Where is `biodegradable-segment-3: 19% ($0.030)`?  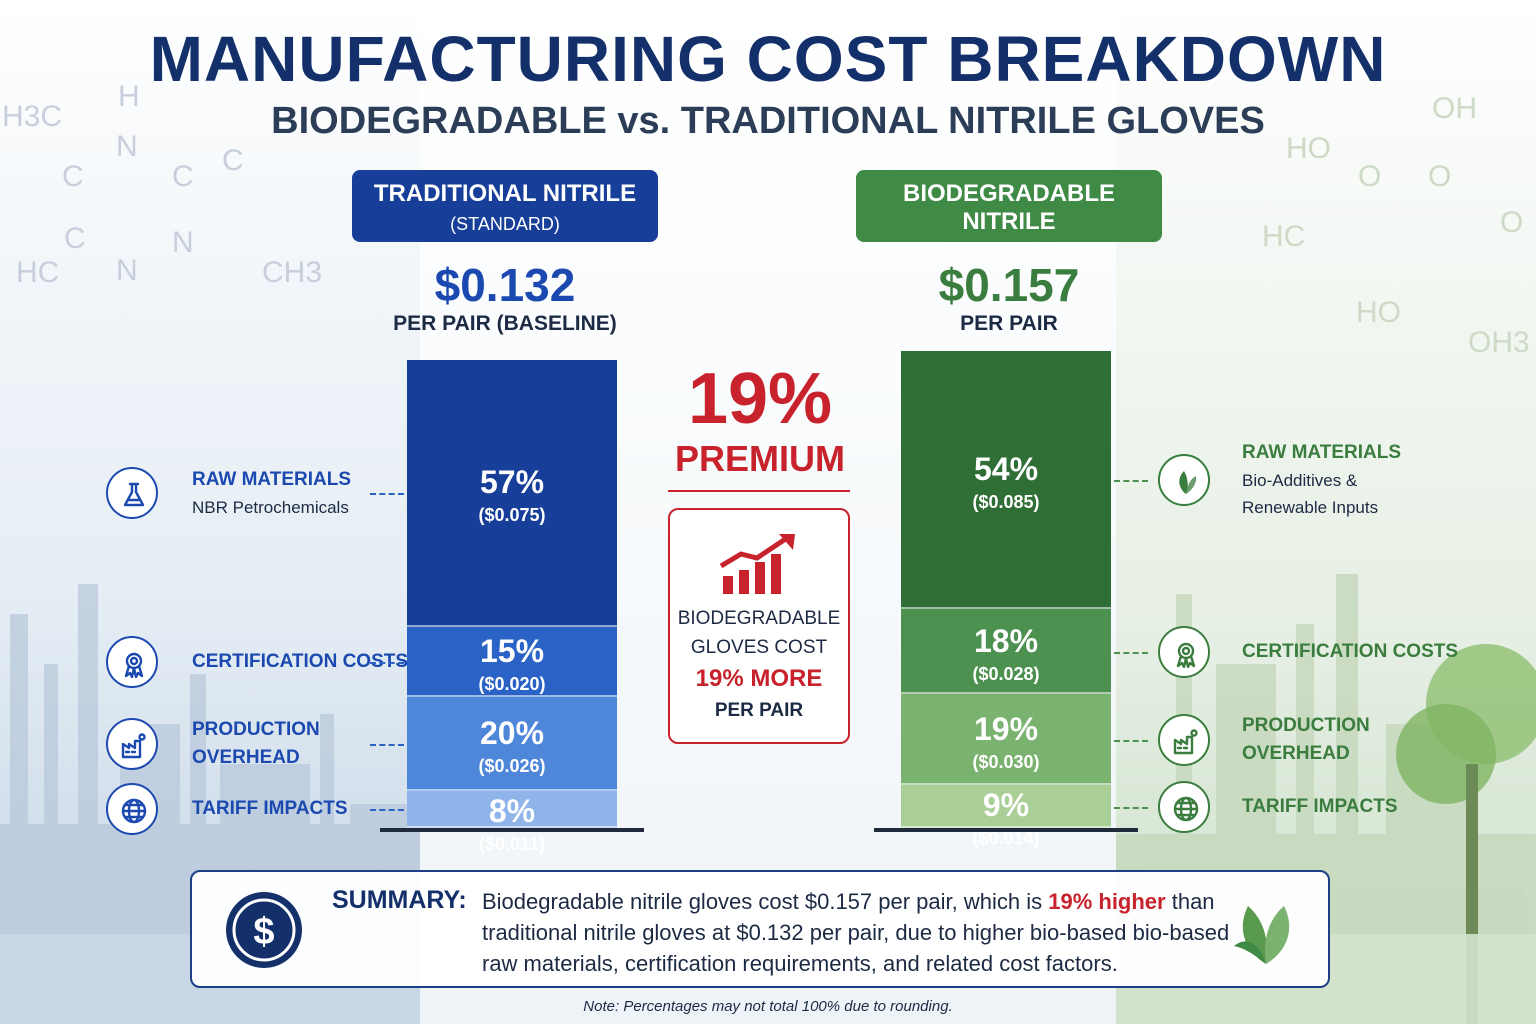
biodegradable-segment-3: 19% ($0.030) is located at coordinates (1006, 740).